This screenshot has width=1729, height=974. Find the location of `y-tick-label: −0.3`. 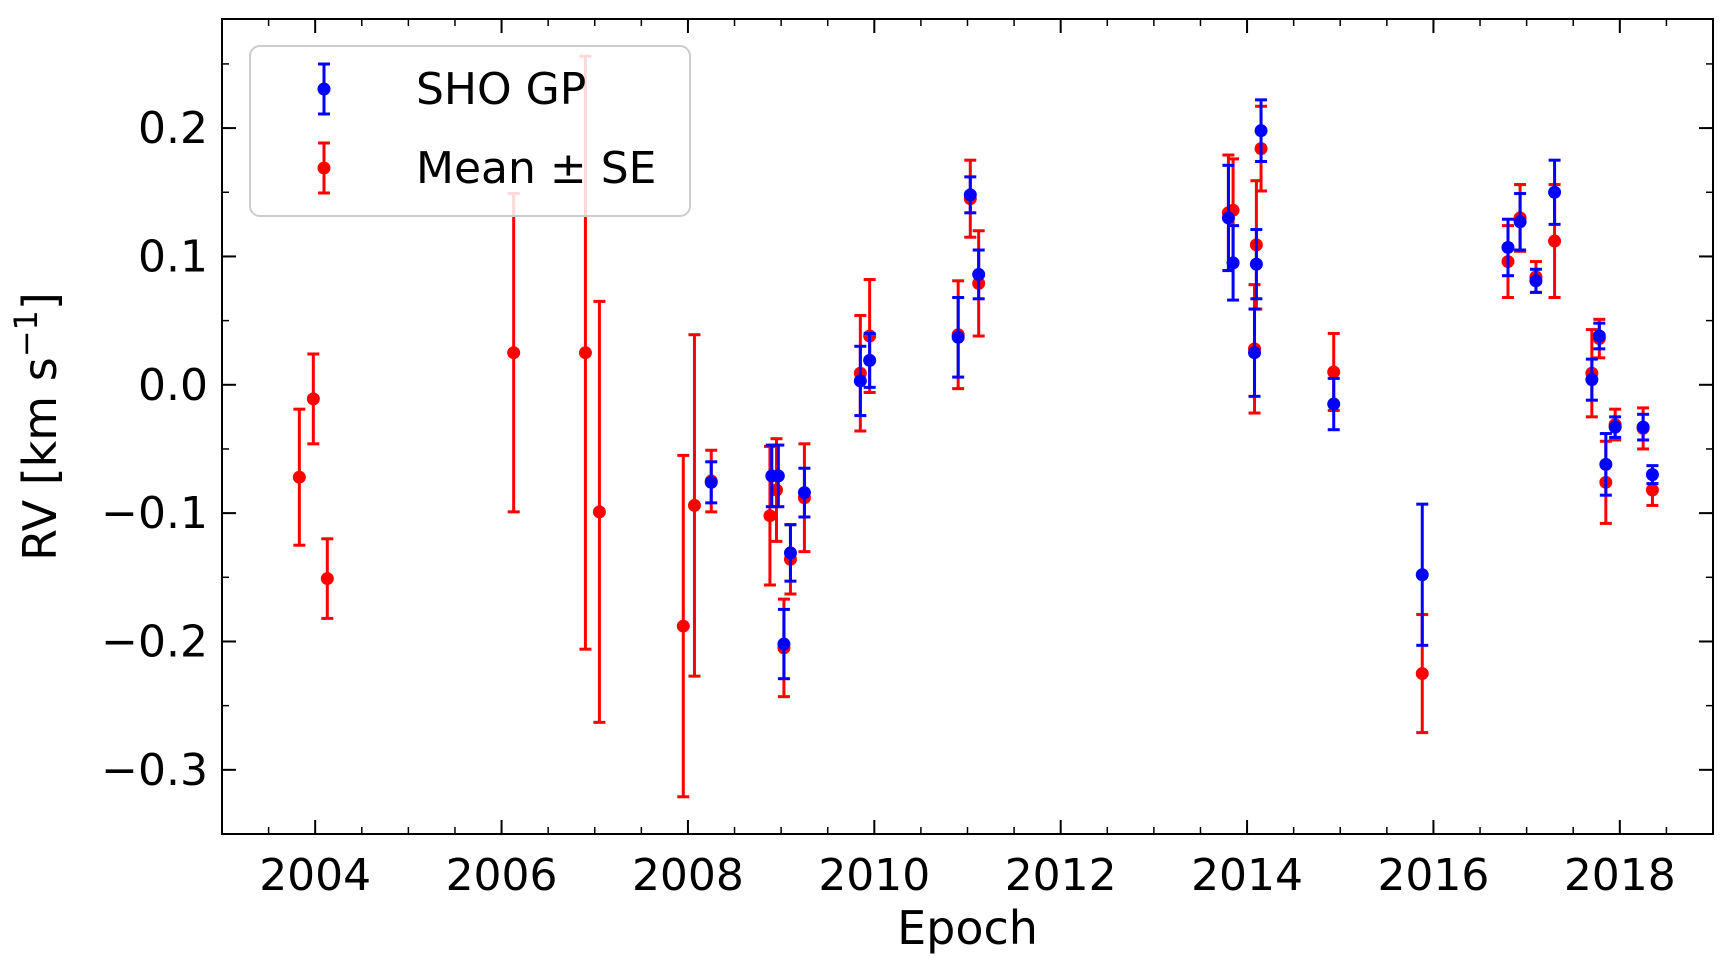

y-tick-label: −0.3 is located at coordinates (154, 770).